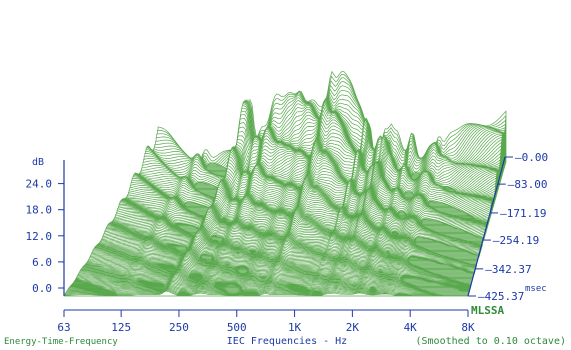 This screenshot has height=350, width=571. What do you see at coordinates (490, 341) in the screenshot?
I see `smoothing-note: (Smoothed to 0.10 octave)` at bounding box center [490, 341].